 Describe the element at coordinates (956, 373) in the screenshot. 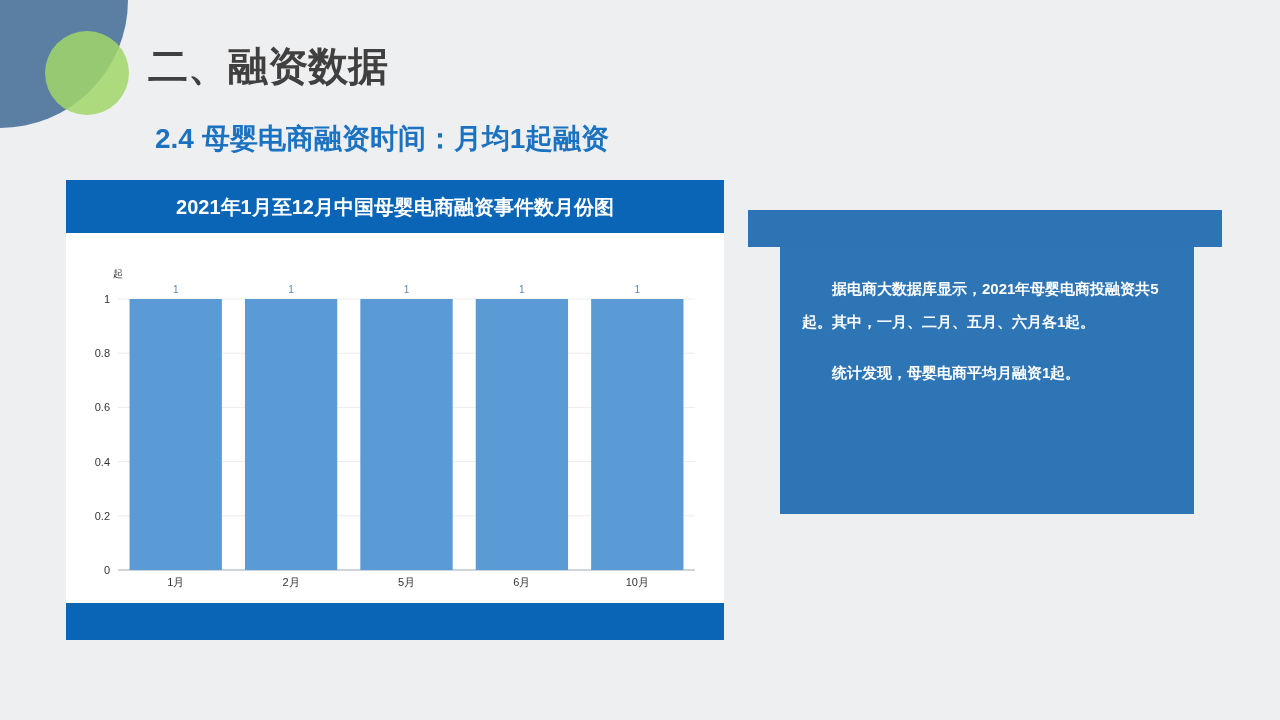

I see `annotation: 统计发现，母婴电商平均月融资1起。` at that location.